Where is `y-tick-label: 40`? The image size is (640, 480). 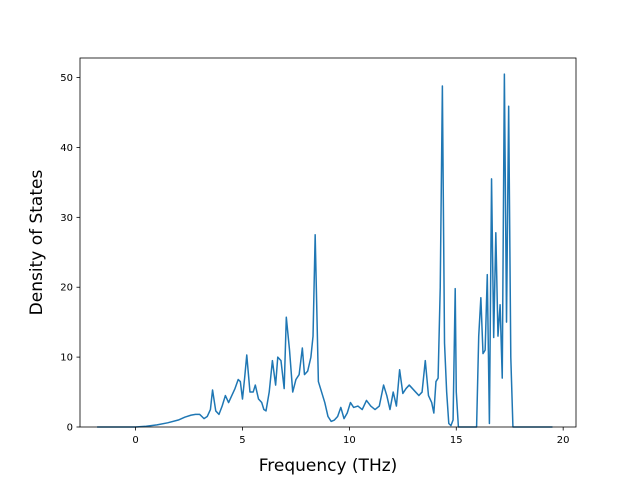
y-tick-label: 40 is located at coordinates (66, 148).